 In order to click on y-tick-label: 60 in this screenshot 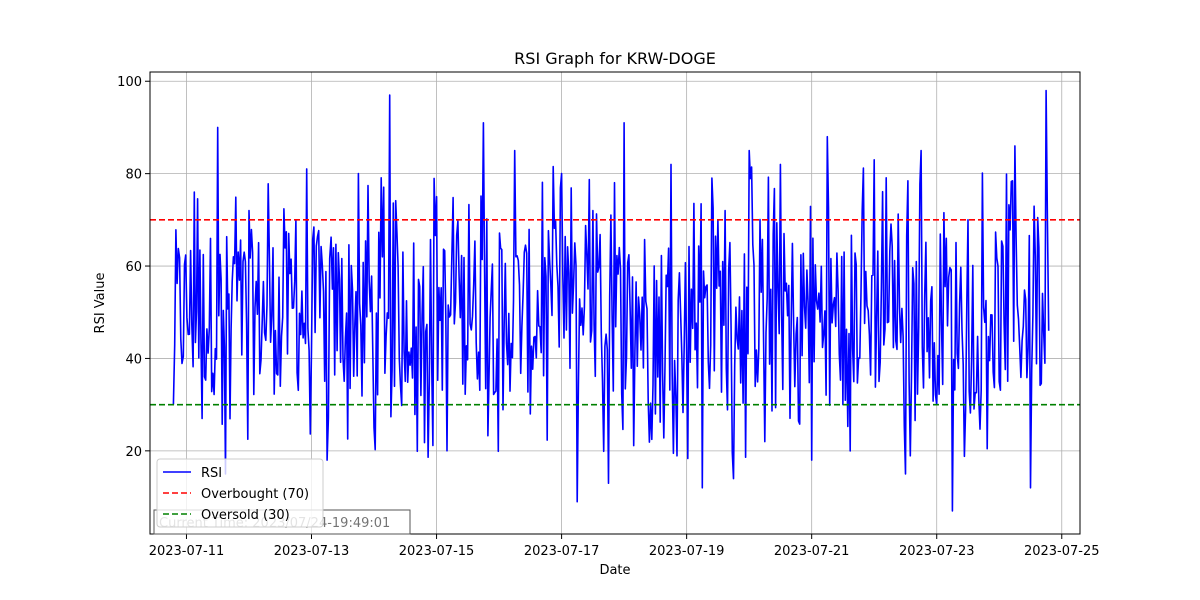, I will do `click(133, 267)`.